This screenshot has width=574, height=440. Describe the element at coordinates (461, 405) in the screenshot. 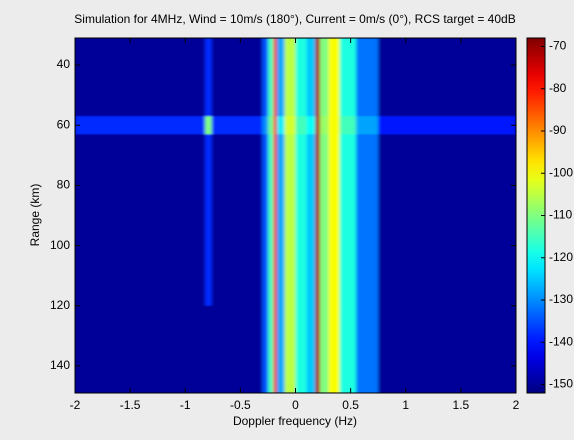

I see `x-tick-label: 1.5` at that location.